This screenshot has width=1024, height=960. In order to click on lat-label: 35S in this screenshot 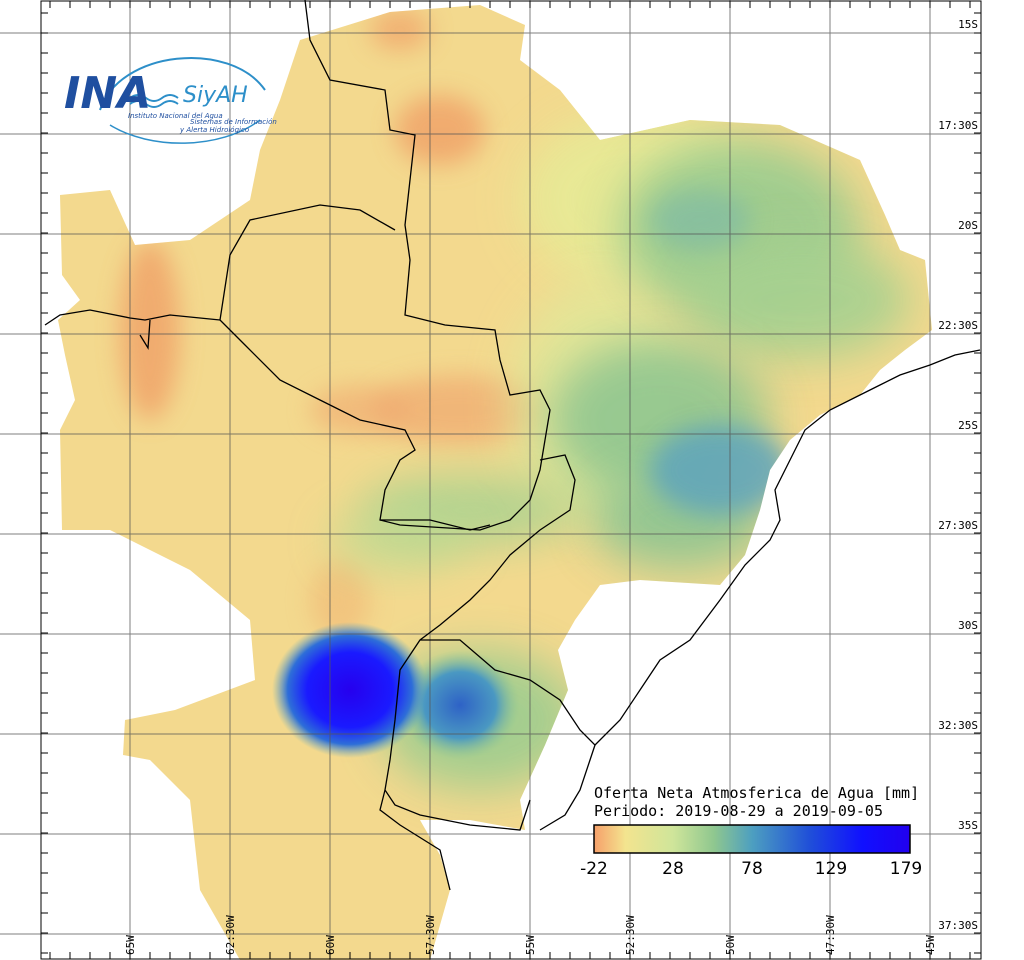, I will do `click(968, 825)`.